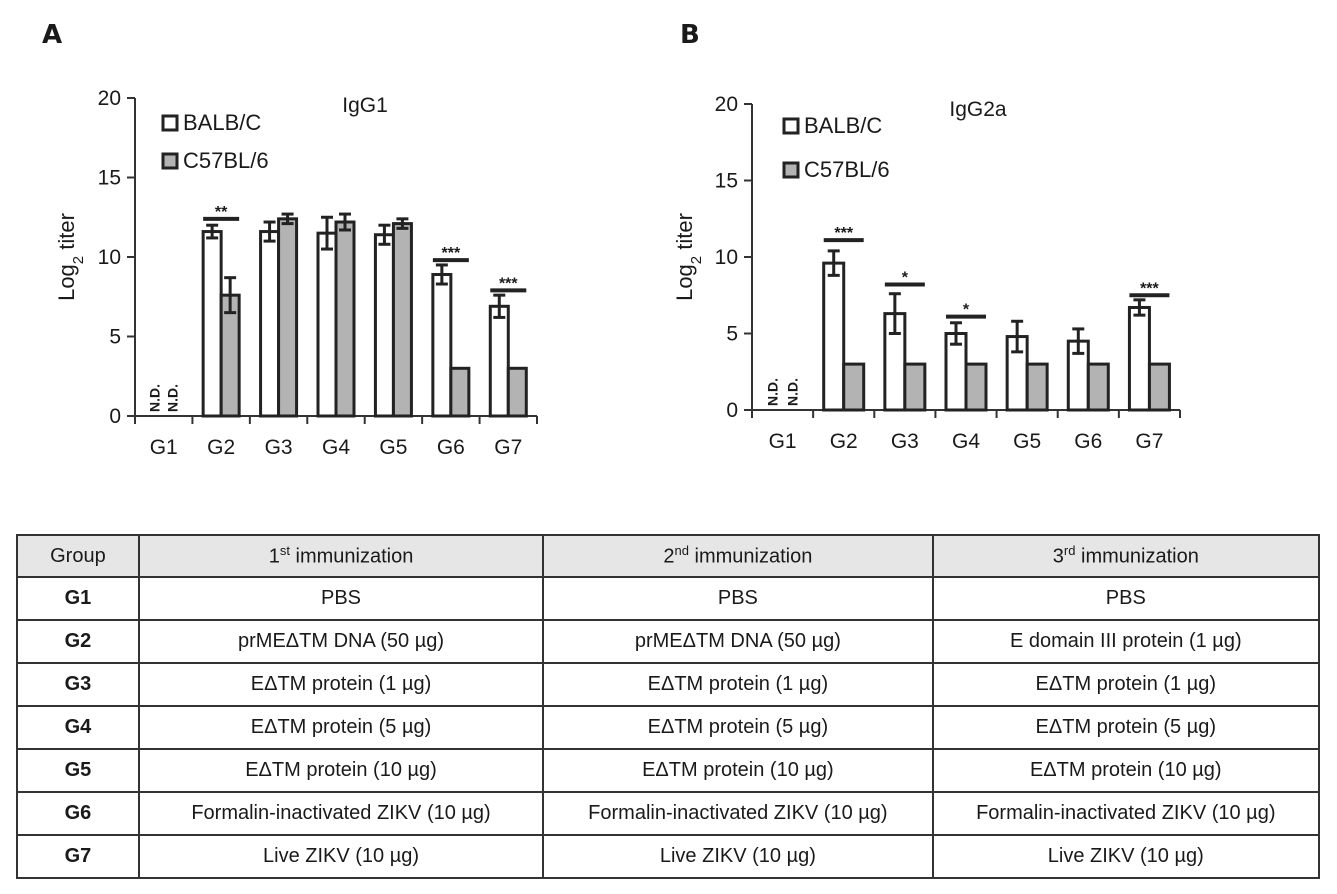  What do you see at coordinates (78, 556) in the screenshot?
I see `table-header-cell: Group` at bounding box center [78, 556].